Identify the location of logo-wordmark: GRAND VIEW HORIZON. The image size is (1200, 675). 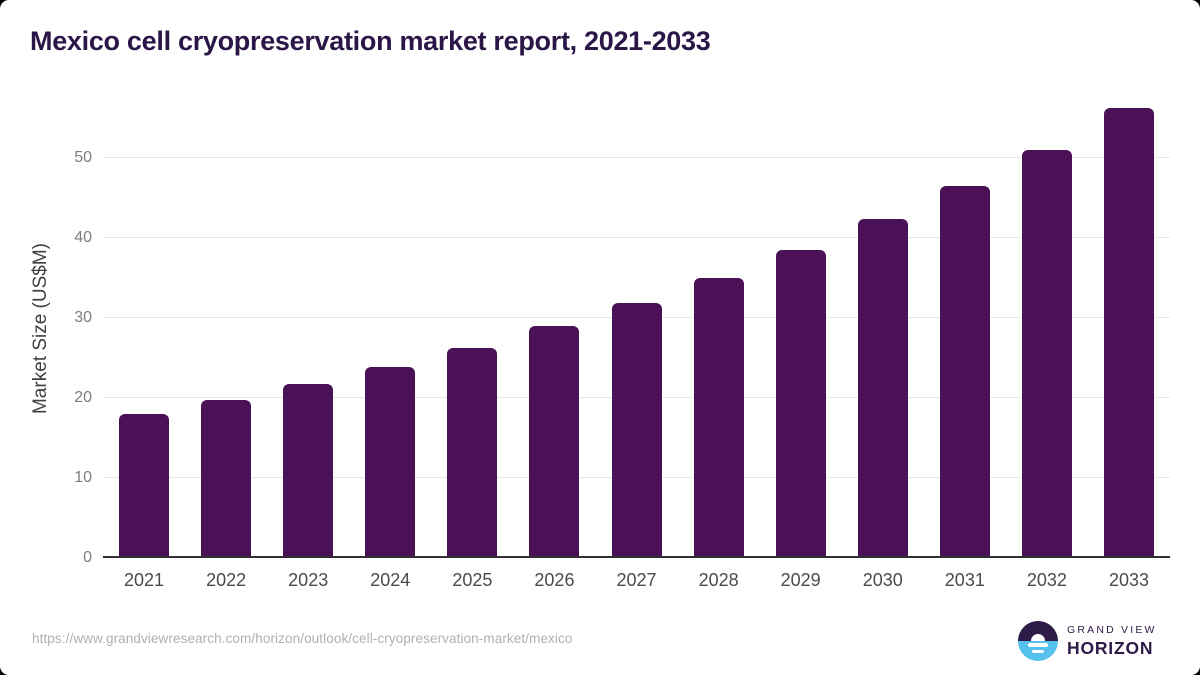
(1112, 641).